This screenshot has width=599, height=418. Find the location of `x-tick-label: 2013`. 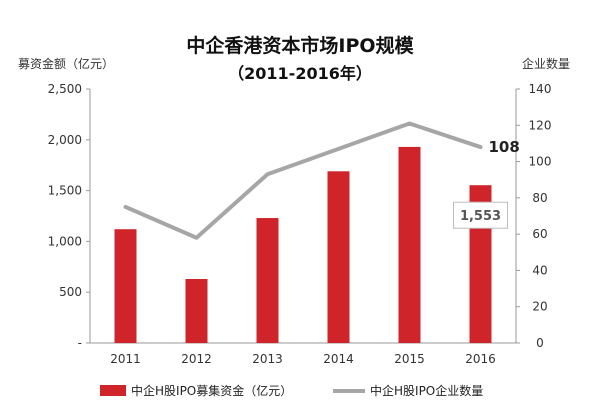

x-tick-label: 2013 is located at coordinates (267, 359).